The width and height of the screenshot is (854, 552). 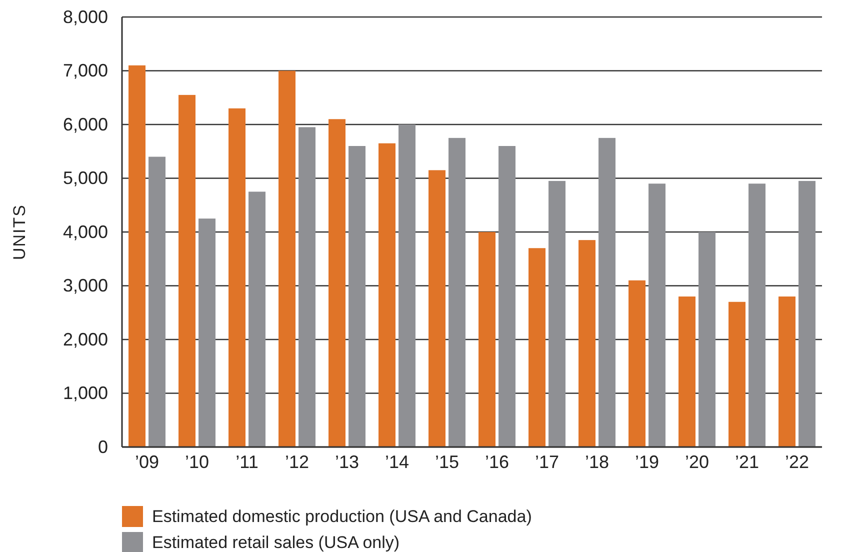 What do you see at coordinates (85, 232) in the screenshot?
I see `y-tick-label: 4,000` at bounding box center [85, 232].